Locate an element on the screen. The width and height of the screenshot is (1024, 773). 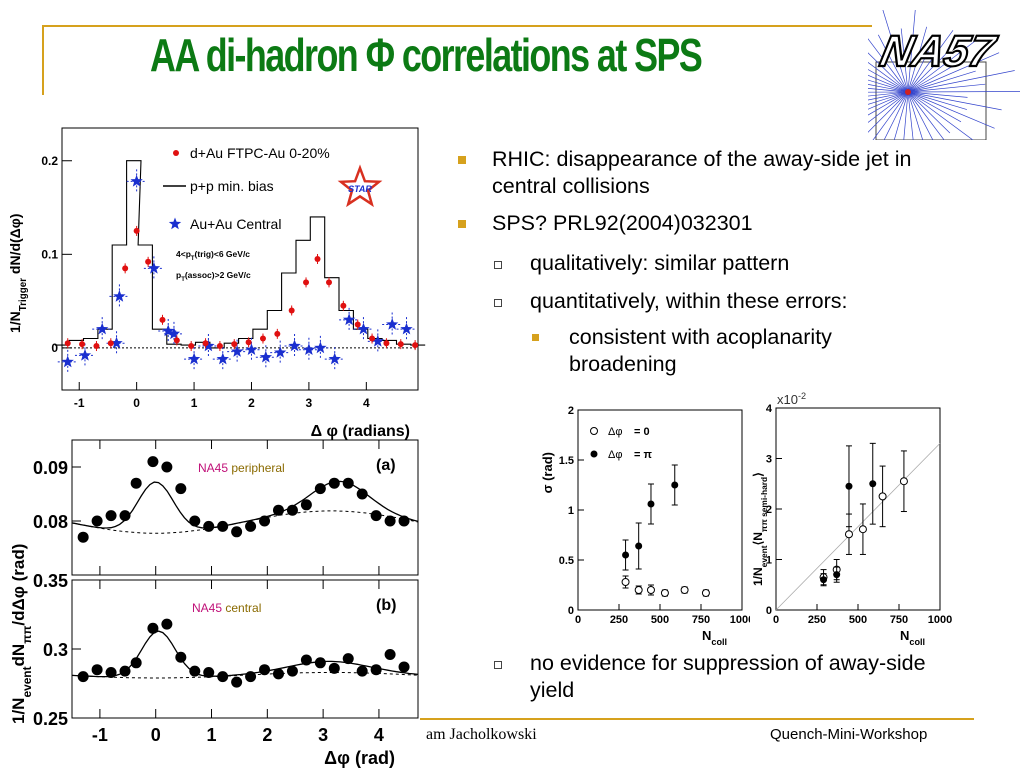
logo-vertex is located at coordinates (908, 92).